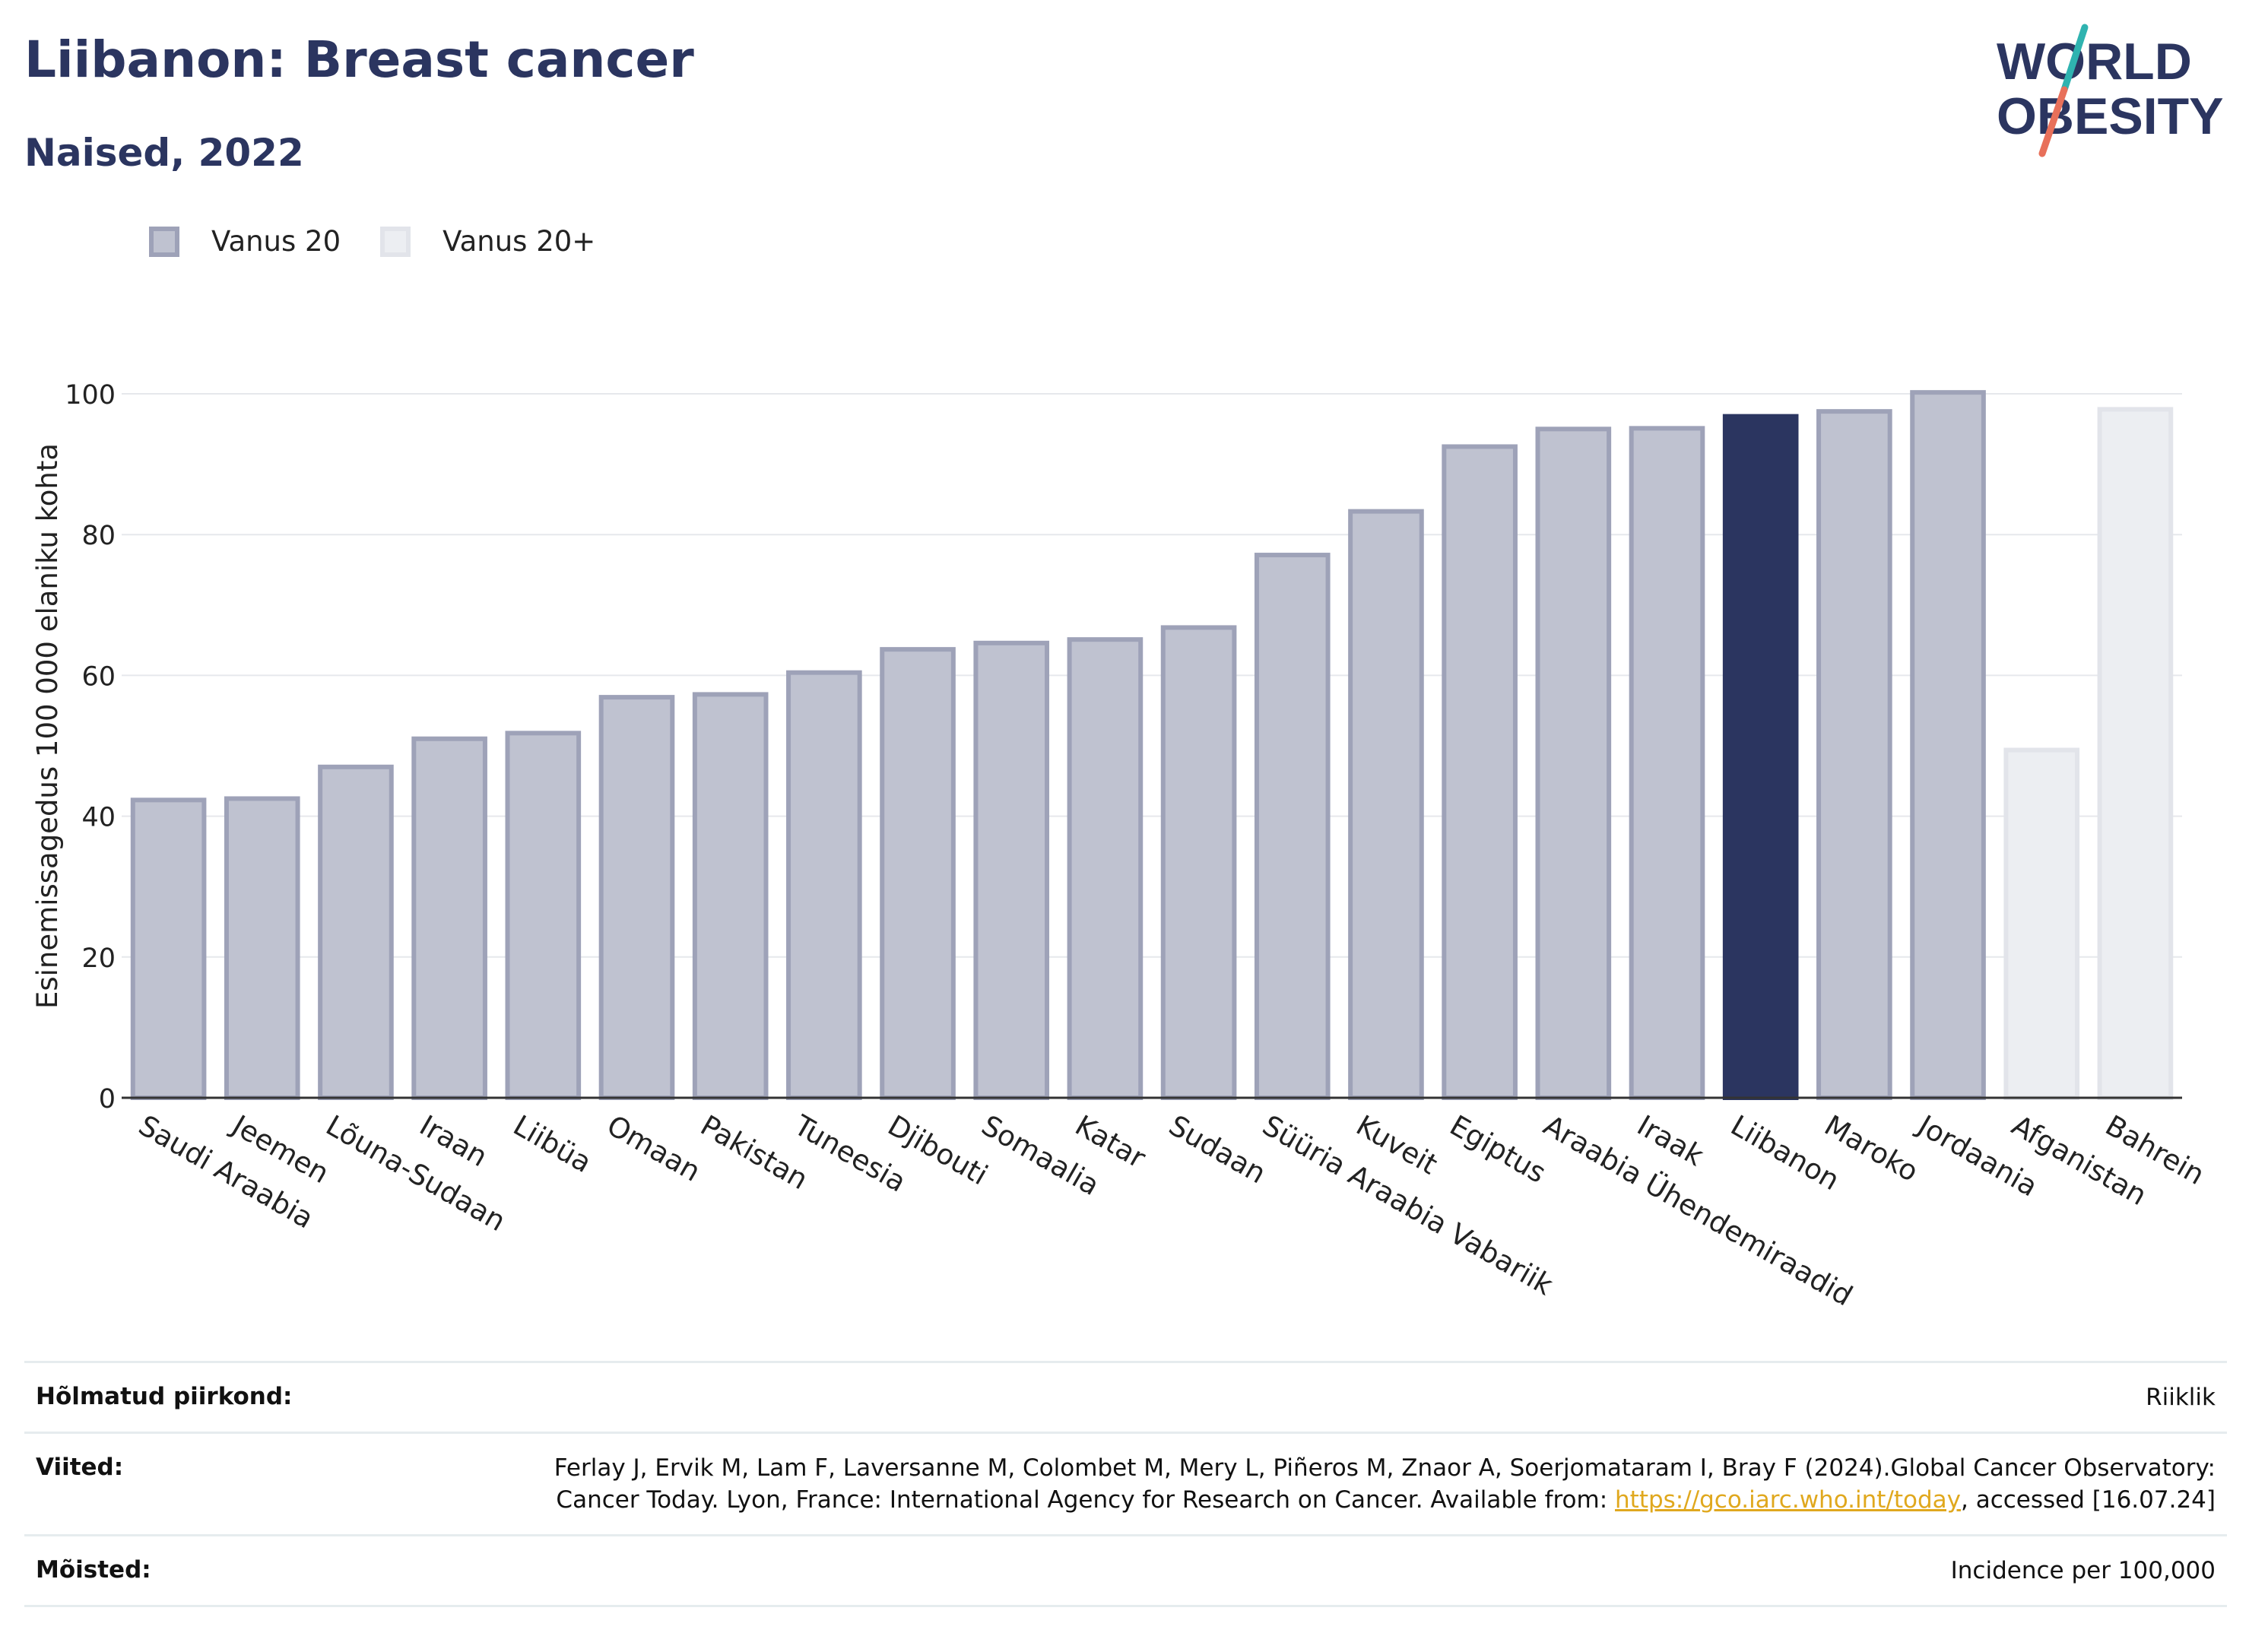  I want to click on legend-item-vanus-20-plus: Vanus 20+, so click(487, 241).